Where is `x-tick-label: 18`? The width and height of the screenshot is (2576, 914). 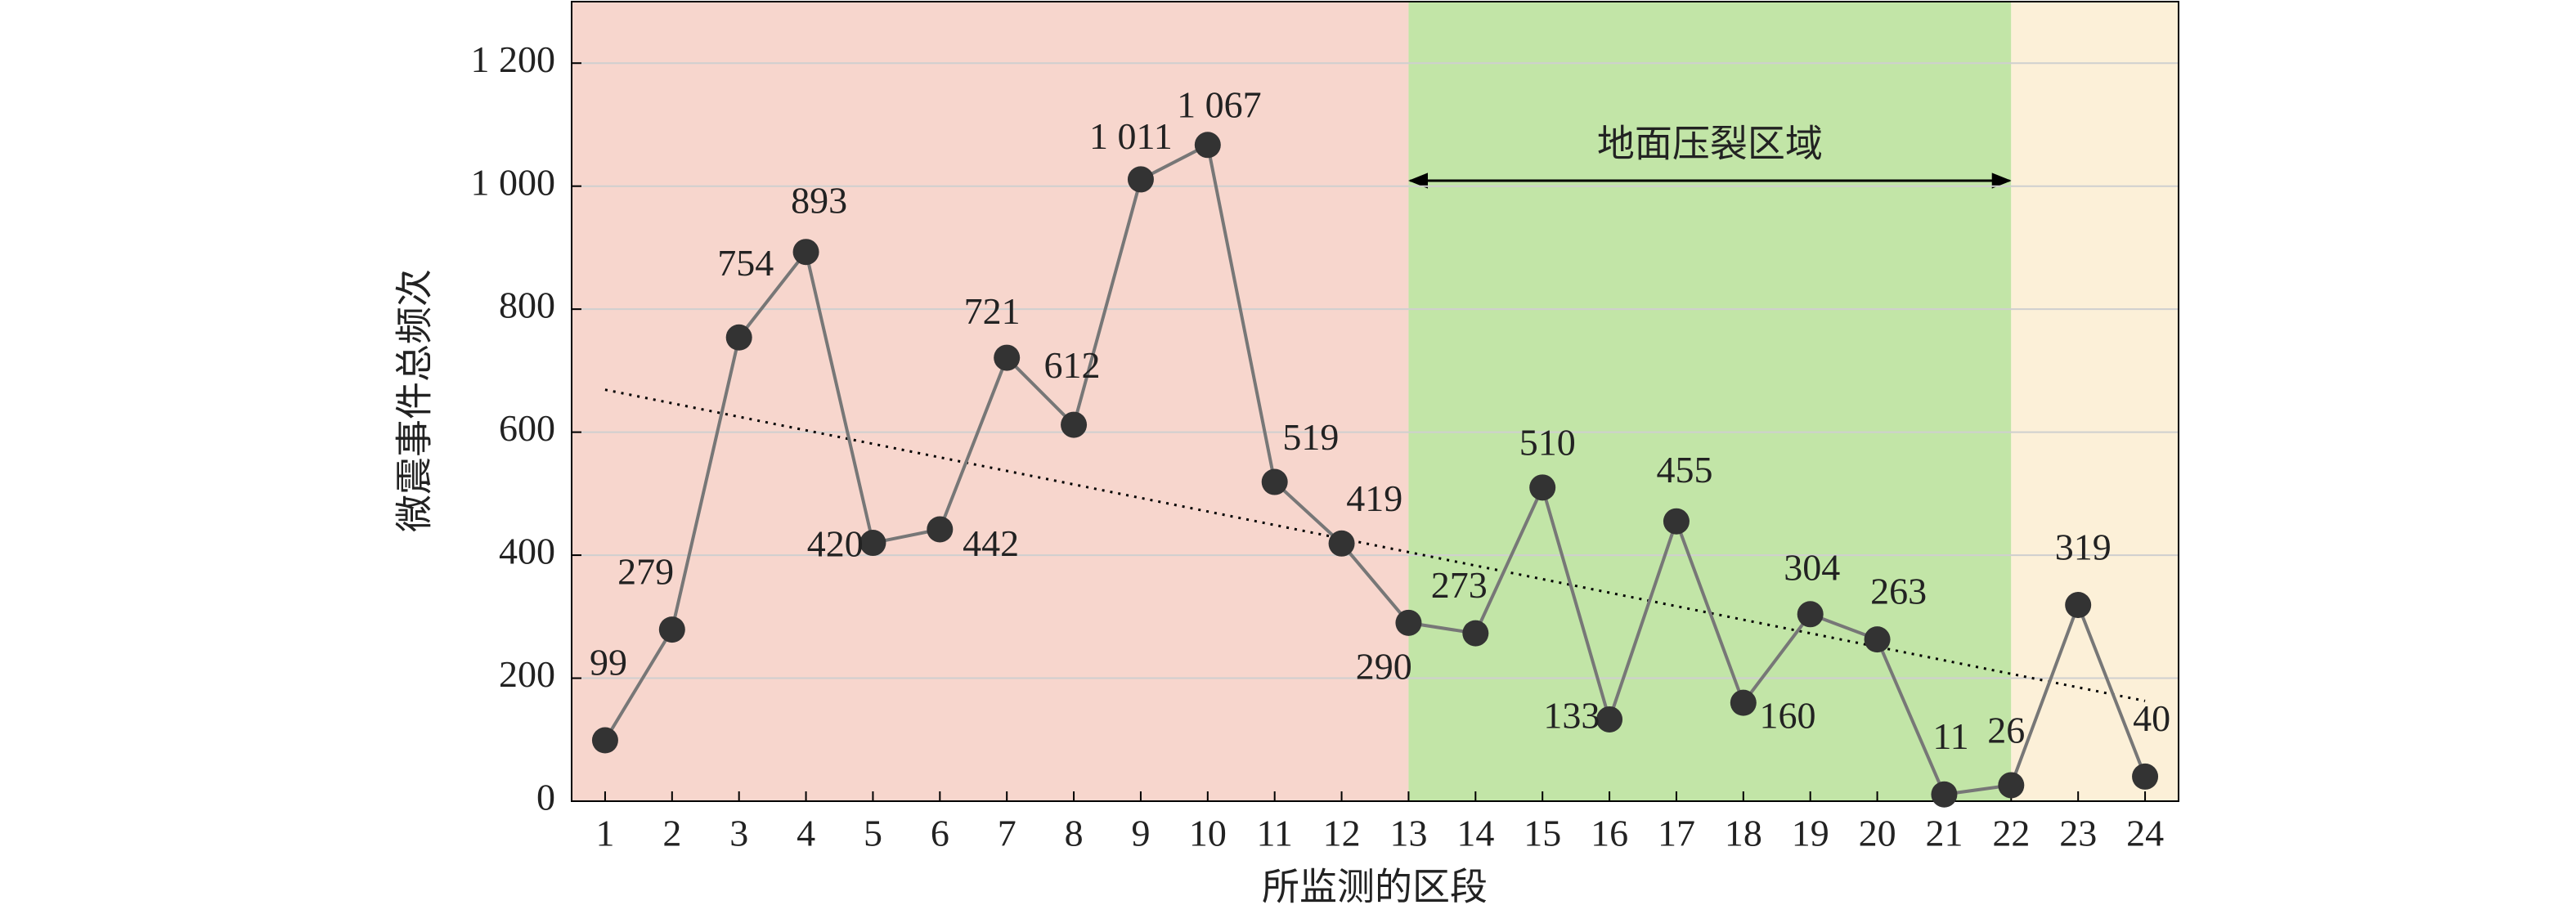
x-tick-label: 18 is located at coordinates (1743, 833).